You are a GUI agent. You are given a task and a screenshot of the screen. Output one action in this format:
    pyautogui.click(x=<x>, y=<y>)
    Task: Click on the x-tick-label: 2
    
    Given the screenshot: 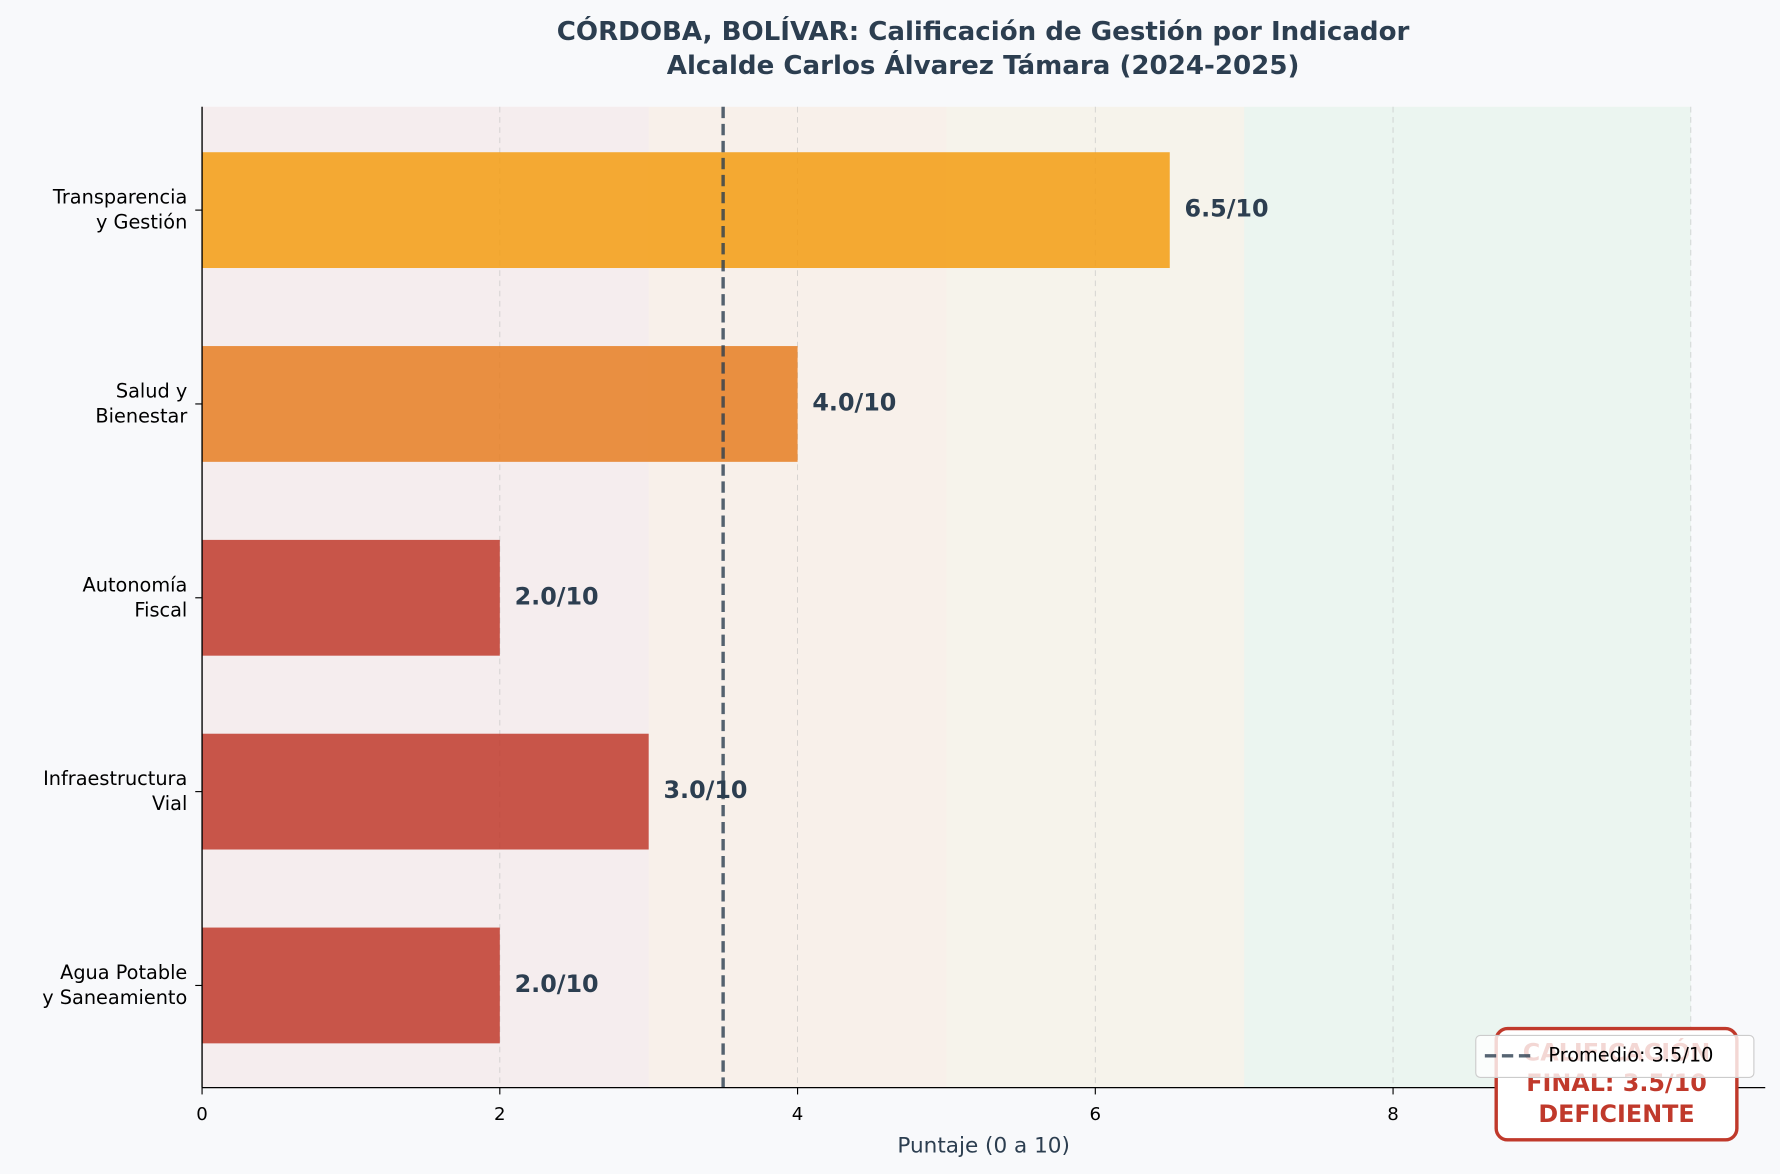 What is the action you would take?
    pyautogui.click(x=500, y=1114)
    